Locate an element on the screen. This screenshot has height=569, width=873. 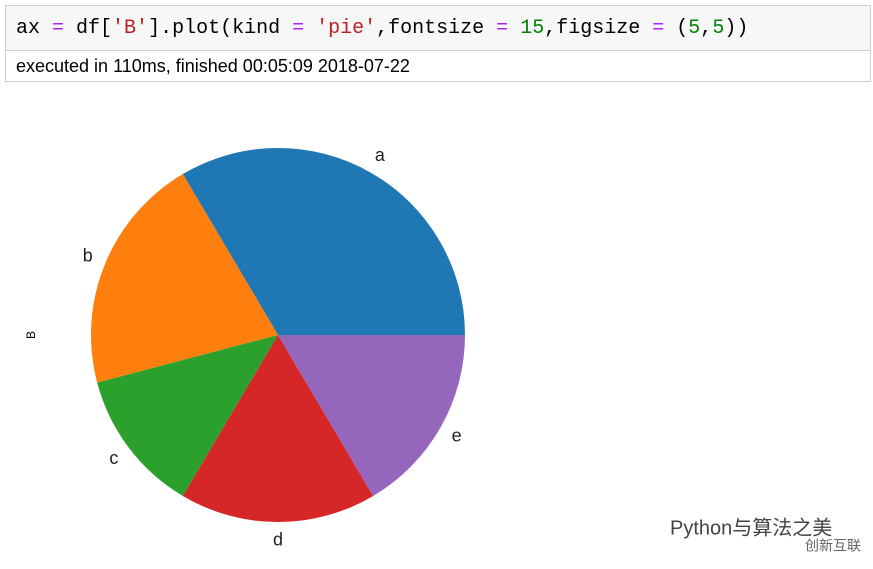
code: ].plot(kind is located at coordinates (220, 28).